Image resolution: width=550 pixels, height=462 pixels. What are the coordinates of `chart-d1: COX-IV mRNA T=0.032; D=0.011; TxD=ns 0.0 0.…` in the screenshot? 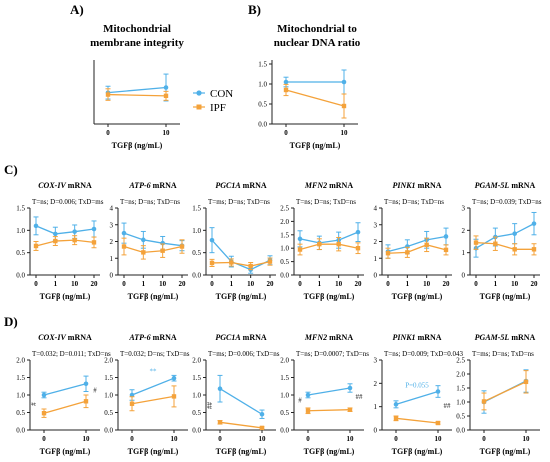 It's located at (63, 394).